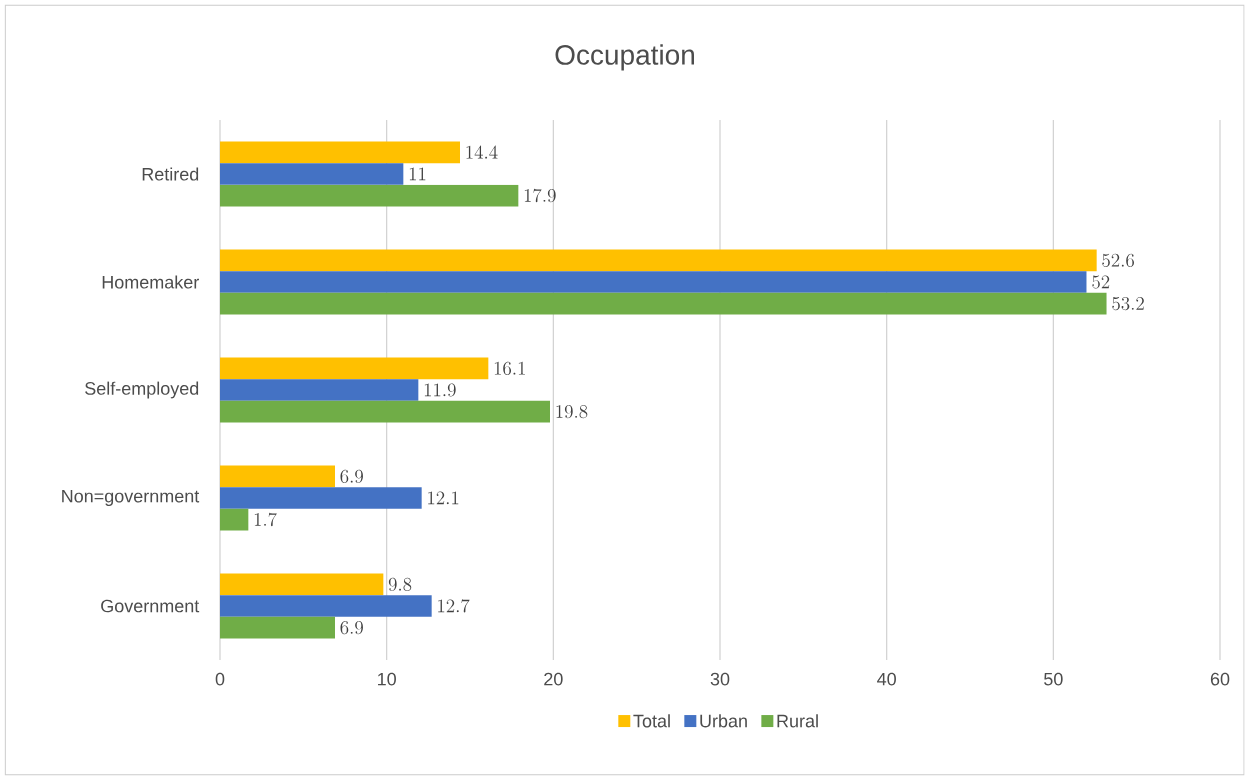 This screenshot has height=776, width=1250. I want to click on x-tick-label: 0, so click(220, 679).